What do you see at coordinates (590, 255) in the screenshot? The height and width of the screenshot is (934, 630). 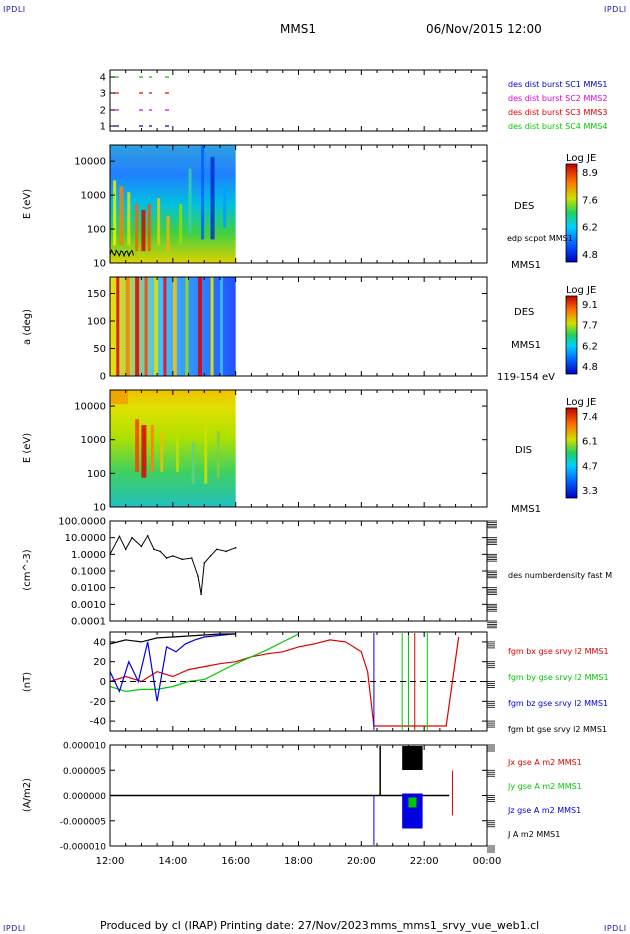 I see `des-energy-colorbar-tick-label: 4.8` at bounding box center [590, 255].